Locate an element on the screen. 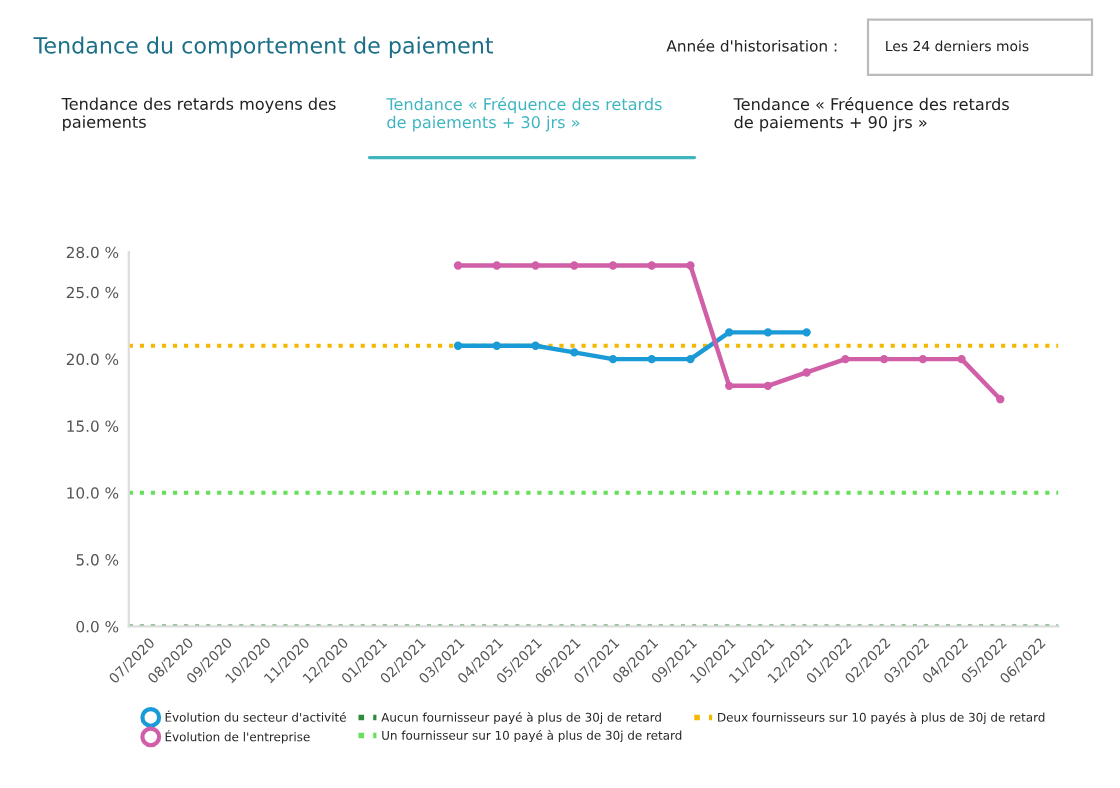 The height and width of the screenshot is (788, 1120). chart-title: Tendance du comportement de paiement is located at coordinates (263, 47).